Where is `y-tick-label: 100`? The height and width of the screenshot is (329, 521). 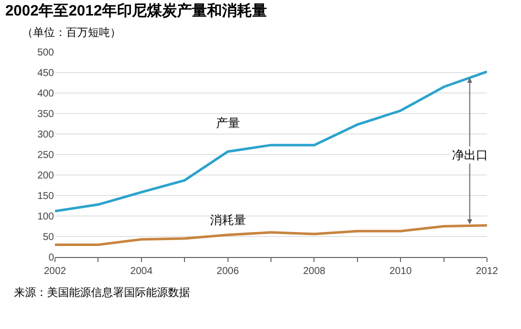 y-tick-label: 100 is located at coordinates (45, 217).